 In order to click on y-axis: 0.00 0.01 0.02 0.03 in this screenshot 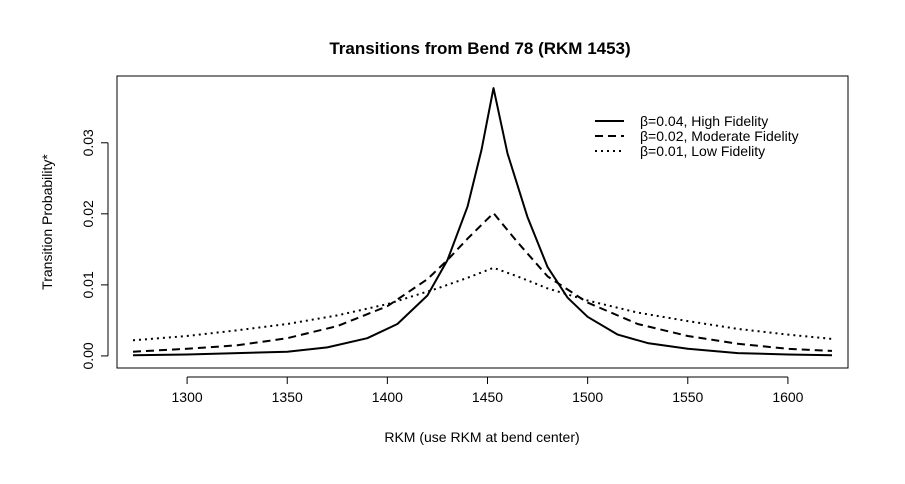, I will do `click(94, 249)`.